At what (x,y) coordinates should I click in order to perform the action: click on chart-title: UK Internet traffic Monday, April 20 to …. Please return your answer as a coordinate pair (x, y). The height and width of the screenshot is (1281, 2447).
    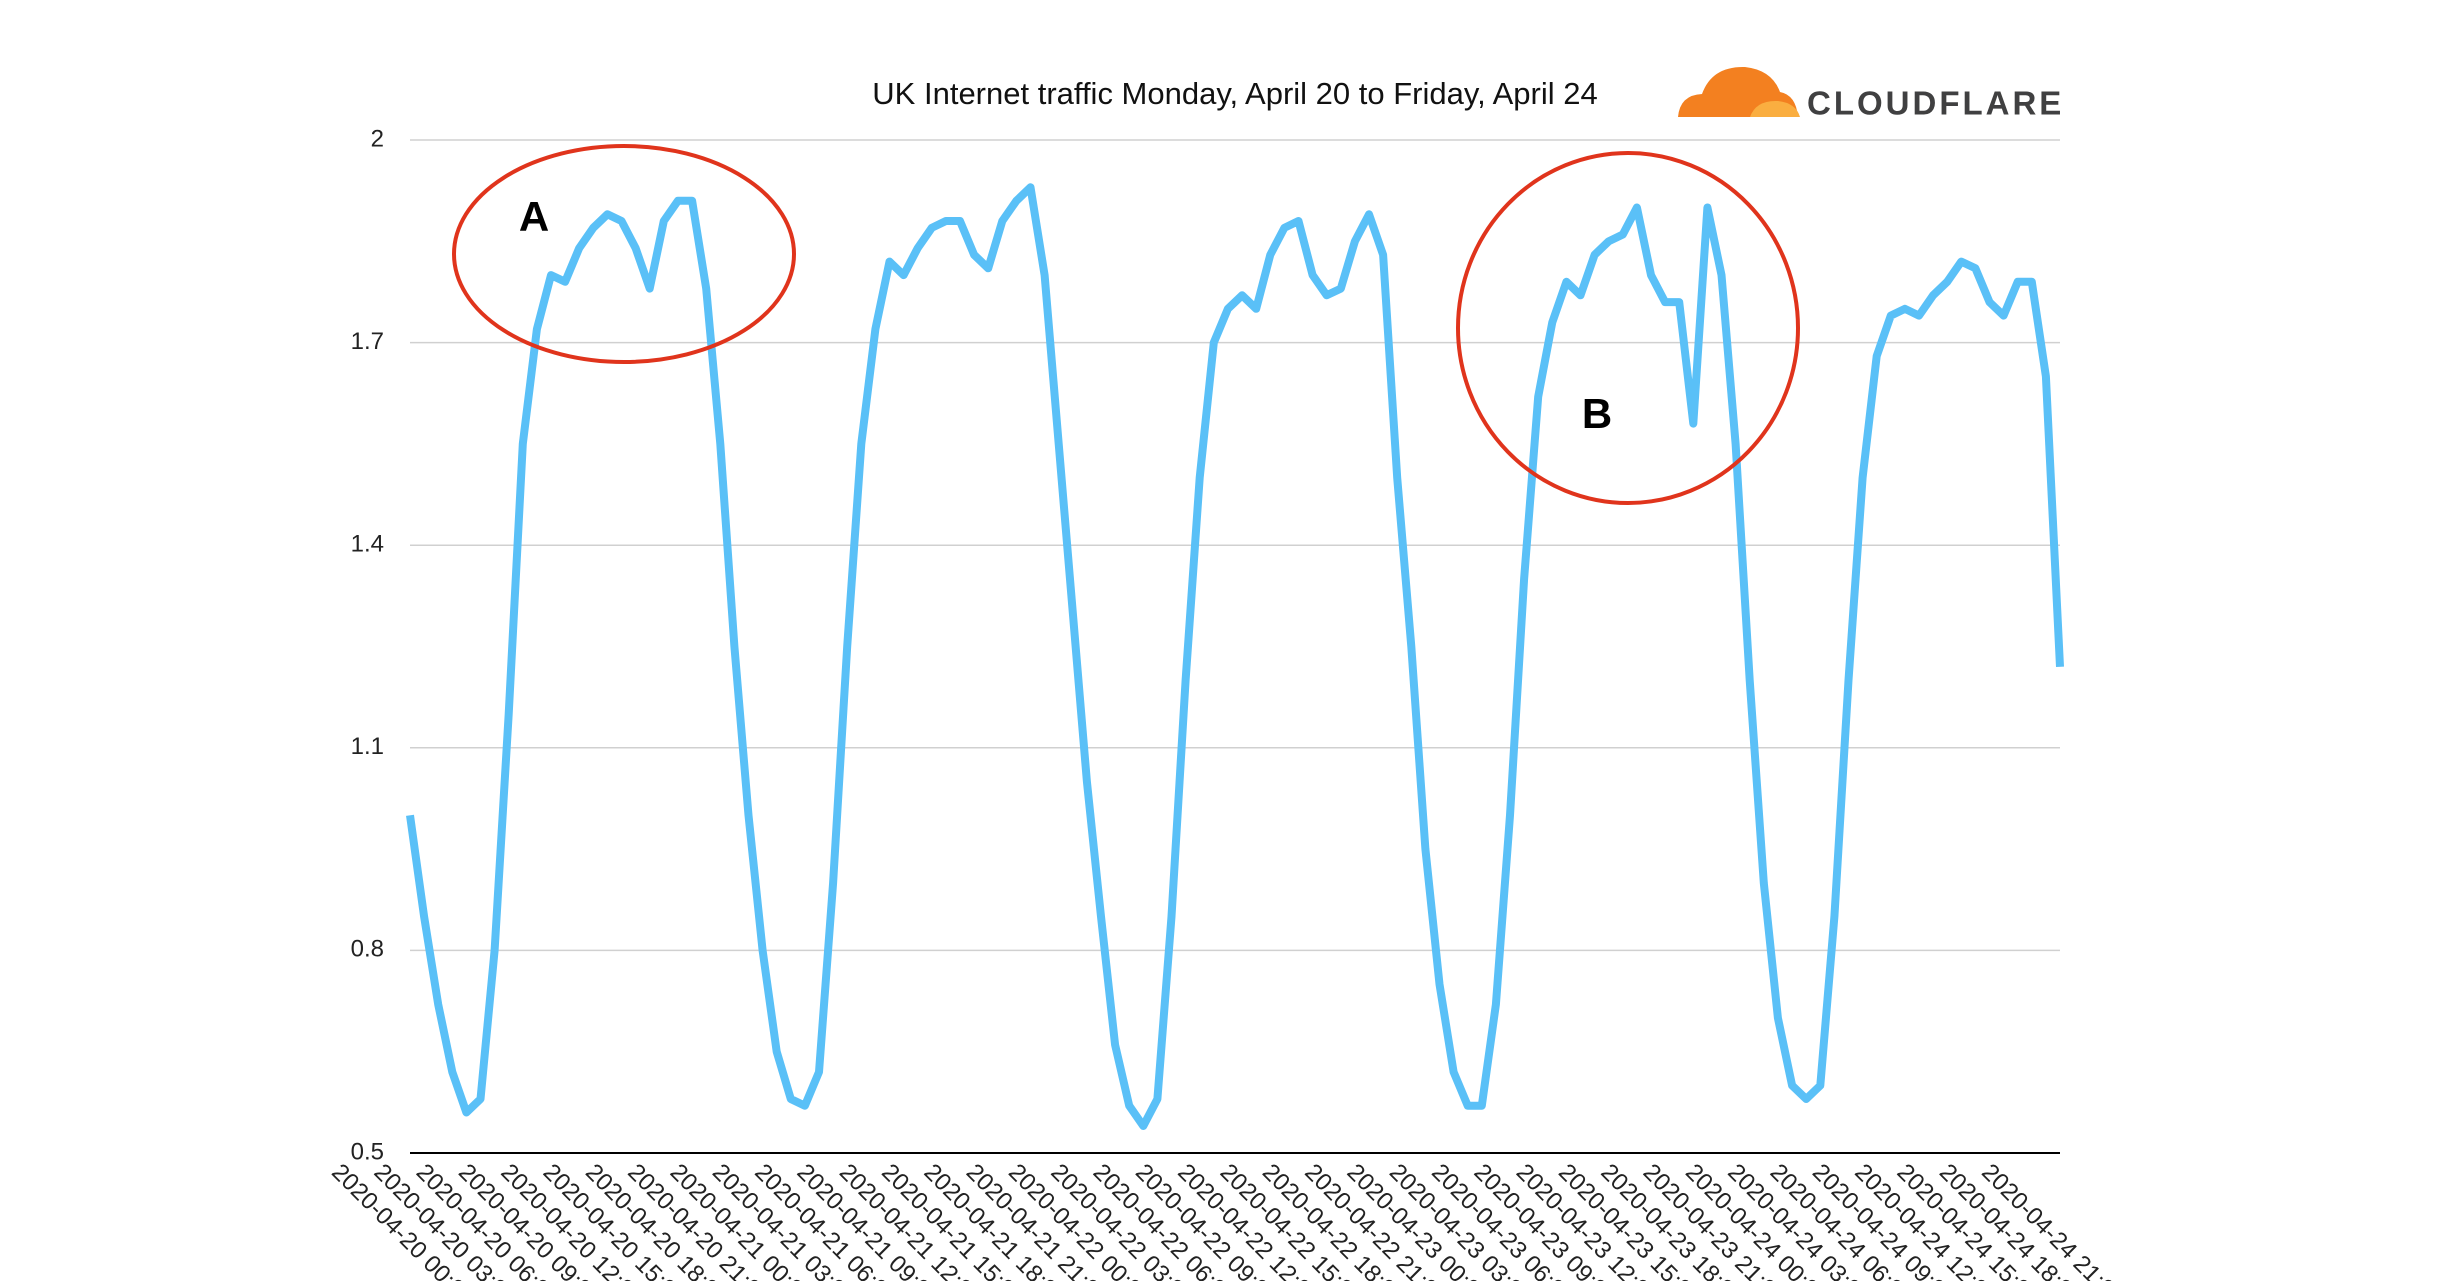
    Looking at the image, I should click on (1234, 93).